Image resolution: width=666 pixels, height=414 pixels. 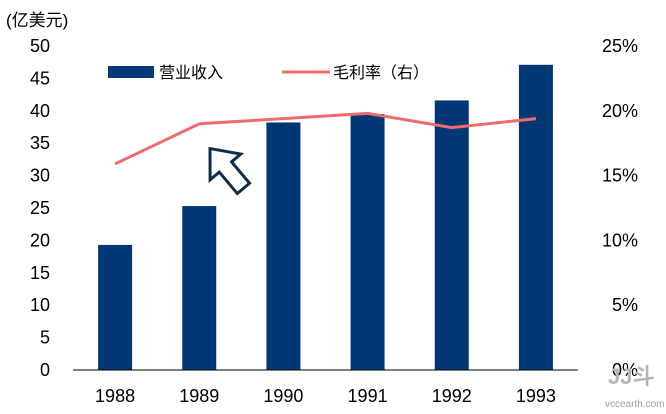 What do you see at coordinates (199, 396) in the screenshot?
I see `x-tick-label: 1989` at bounding box center [199, 396].